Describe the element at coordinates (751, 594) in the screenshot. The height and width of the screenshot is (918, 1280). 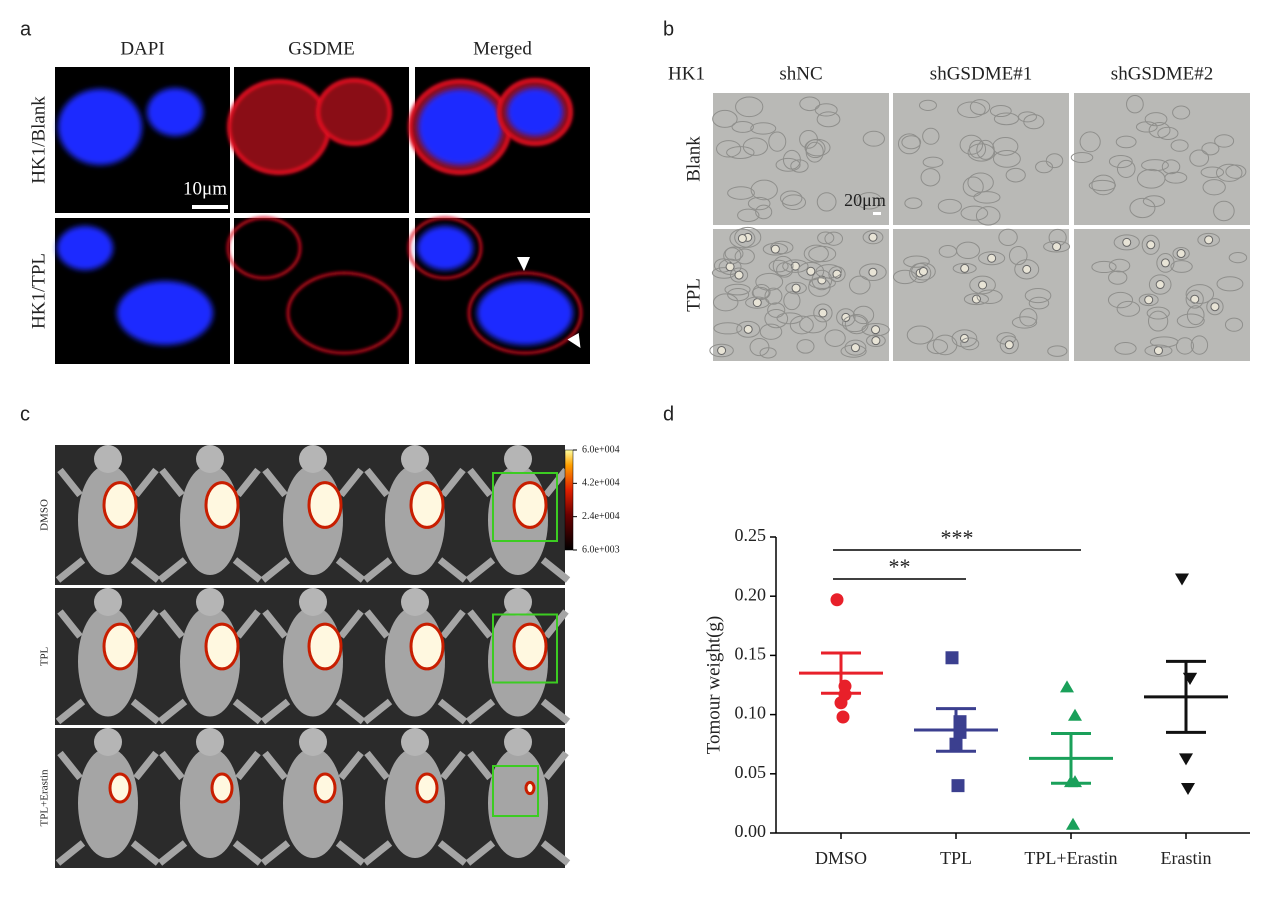
I see `y-tick-label: 0.20` at that location.